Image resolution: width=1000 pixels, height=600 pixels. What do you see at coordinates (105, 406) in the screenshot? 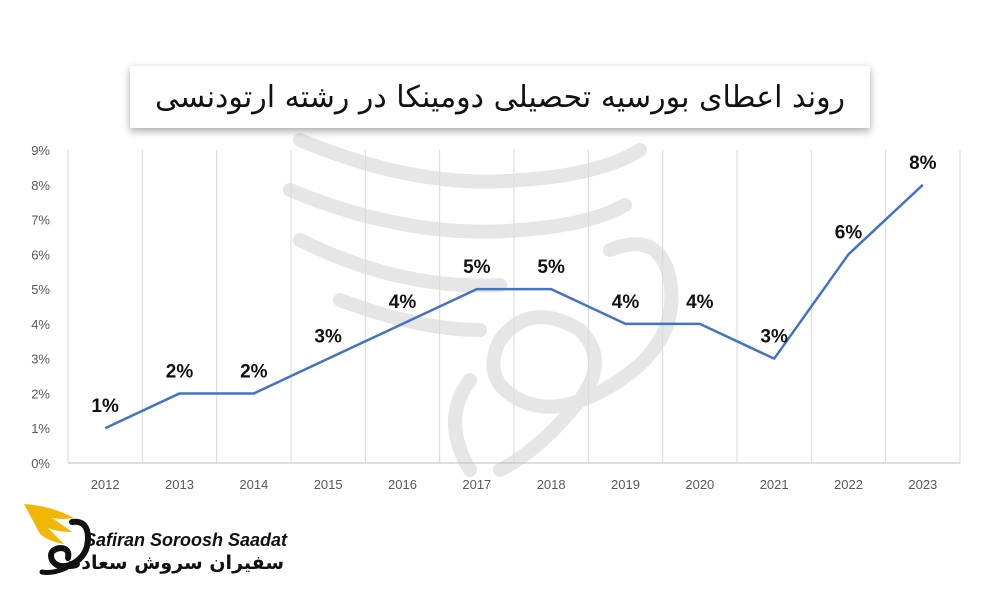
I see `data-label: 1%` at bounding box center [105, 406].